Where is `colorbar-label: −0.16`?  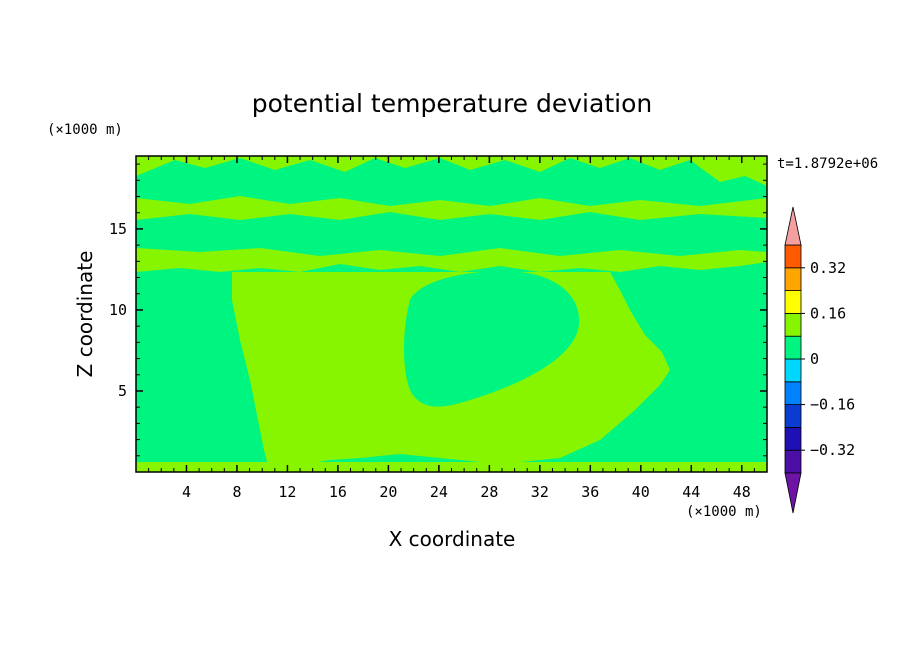 colorbar-label: −0.16 is located at coordinates (832, 405).